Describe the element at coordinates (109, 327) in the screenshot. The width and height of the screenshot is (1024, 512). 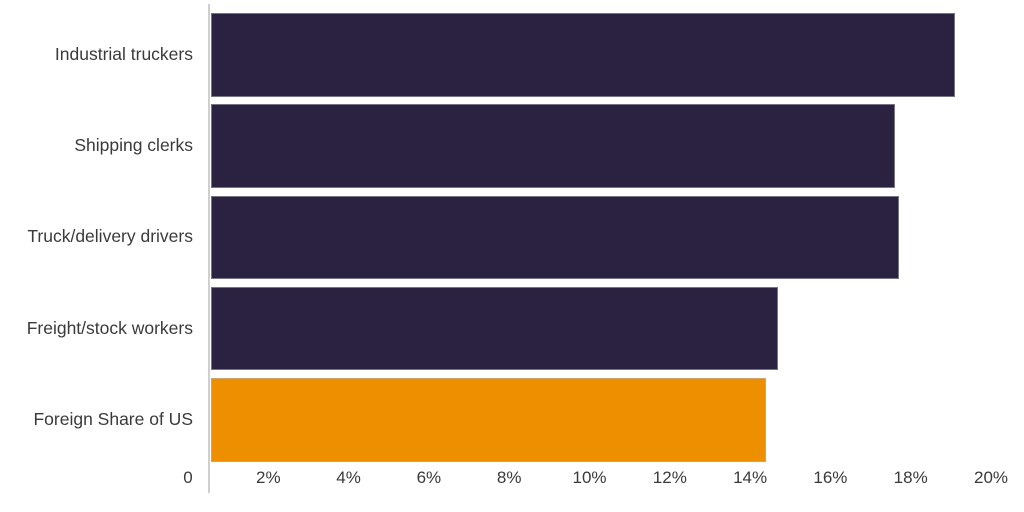
I see `category-label: Freight/stock workers` at that location.